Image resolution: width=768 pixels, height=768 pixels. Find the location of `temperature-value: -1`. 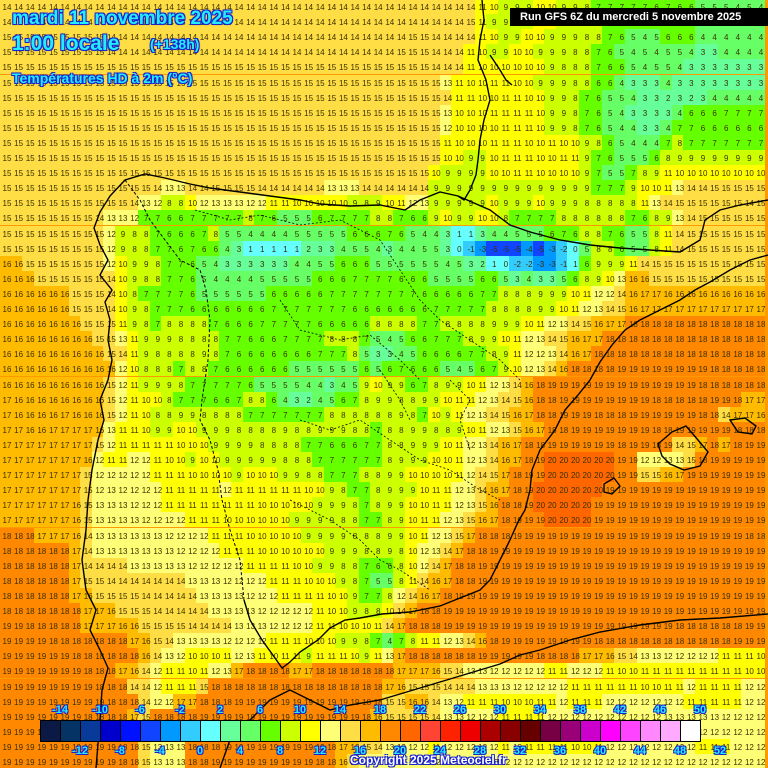

temperature-value: -1 is located at coordinates (564, 264).